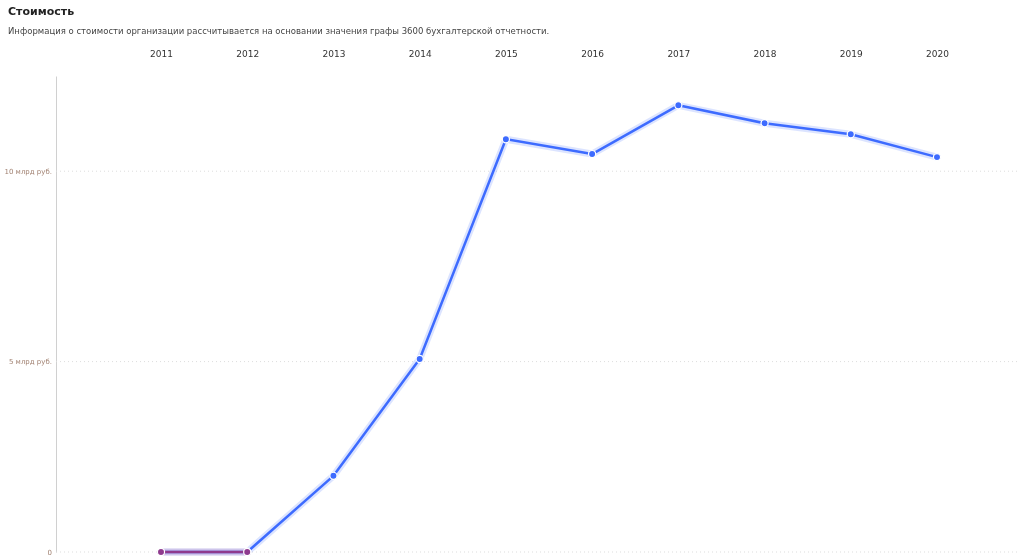 The height and width of the screenshot is (559, 1029). What do you see at coordinates (334, 54) in the screenshot?
I see `x-tick-label: 2013` at bounding box center [334, 54].